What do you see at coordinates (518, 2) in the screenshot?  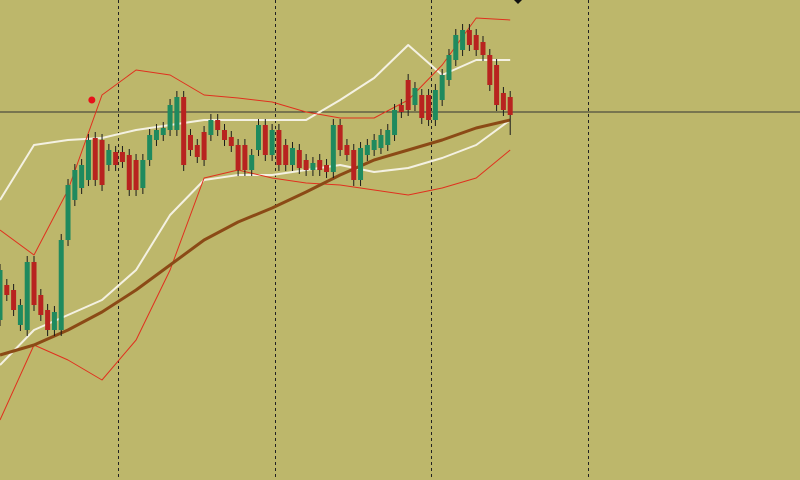 I see `arrow-icon` at bounding box center [518, 2].